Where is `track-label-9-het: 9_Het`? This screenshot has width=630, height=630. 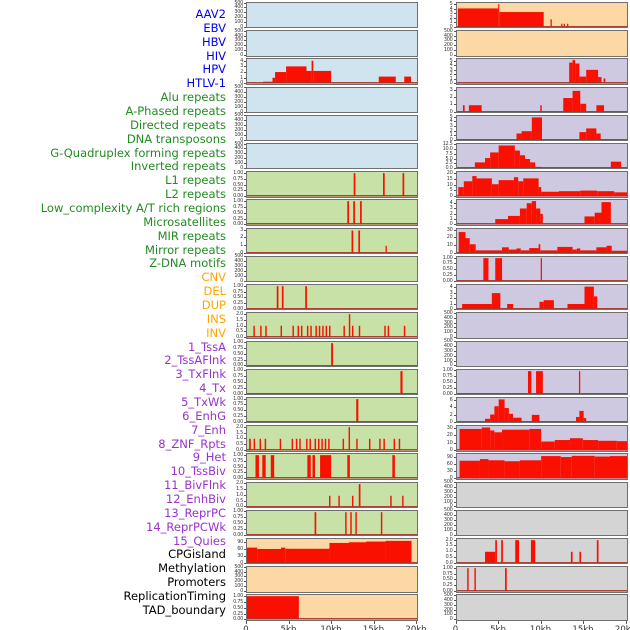
track-label-9-het: 9_Het is located at coordinates (209, 457).